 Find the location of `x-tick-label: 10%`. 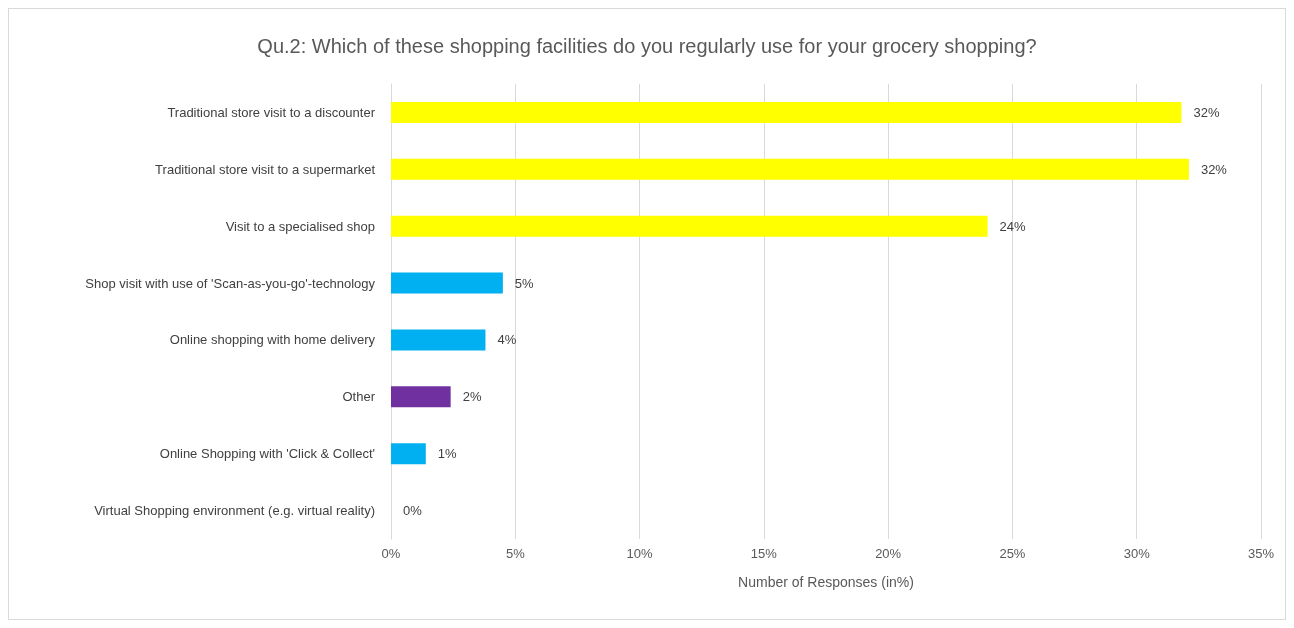

x-tick-label: 10% is located at coordinates (640, 553).